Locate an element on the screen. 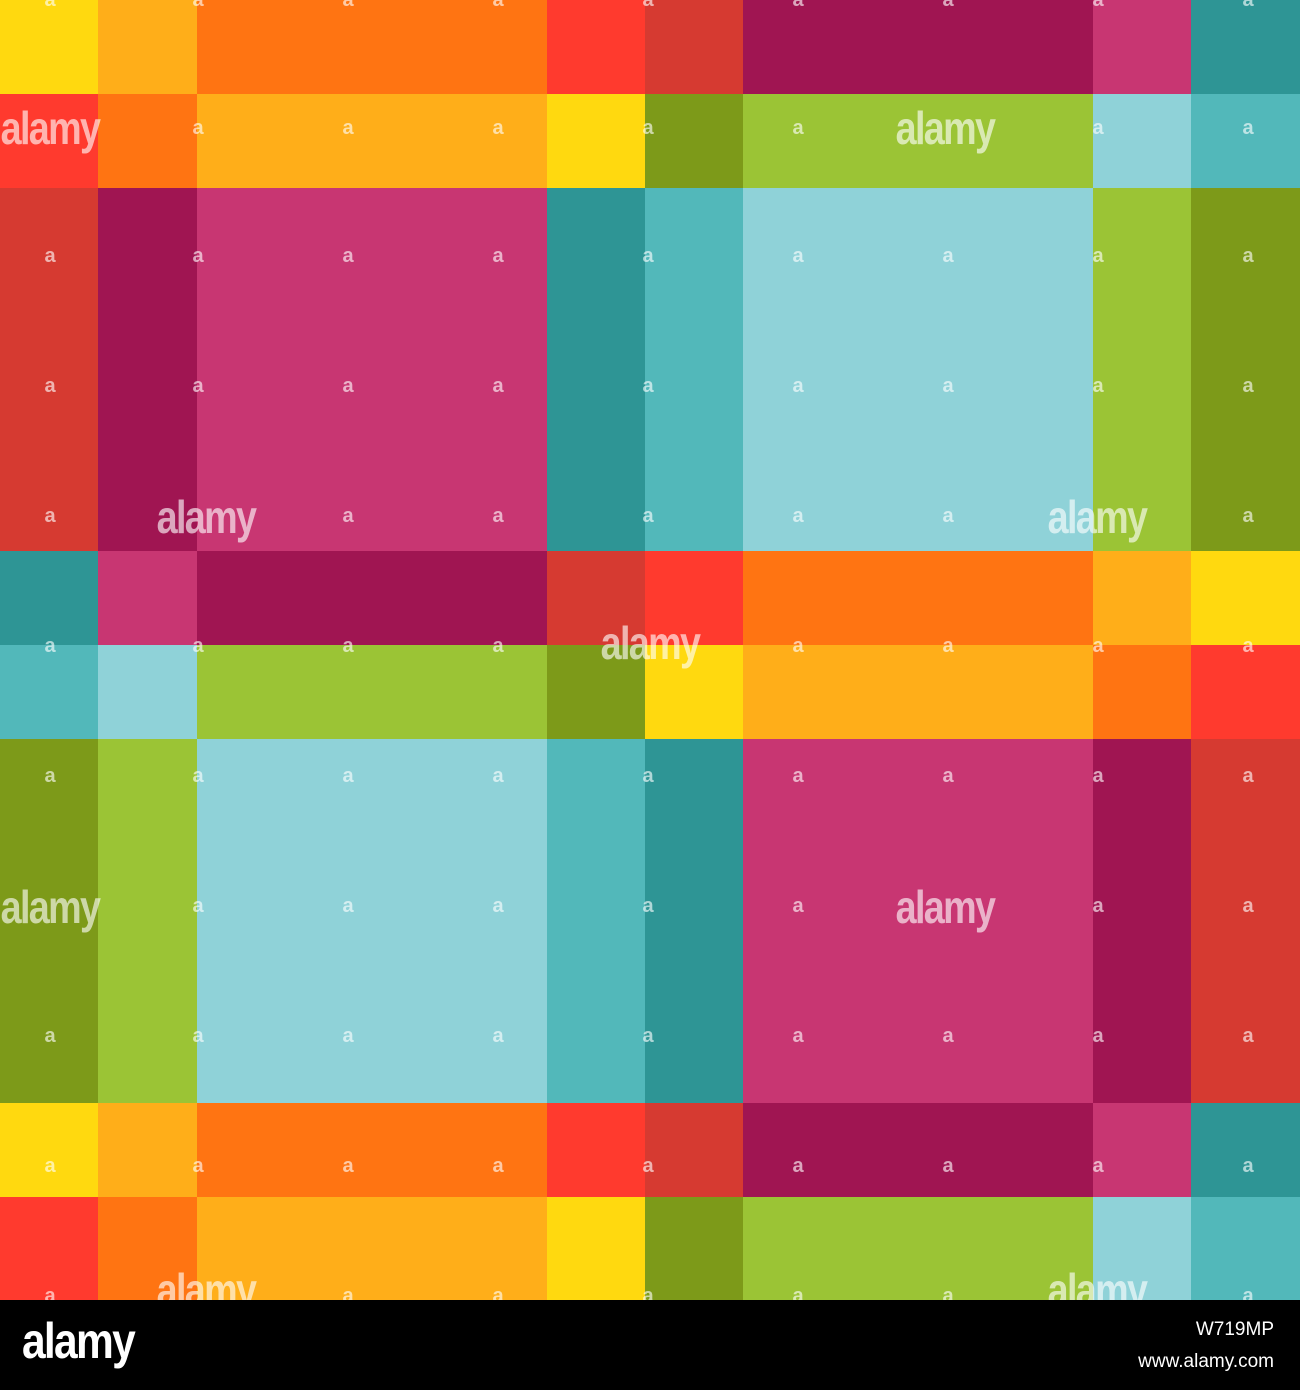 The image size is (1300, 1390). image-id: W719MP is located at coordinates (1234, 1329).